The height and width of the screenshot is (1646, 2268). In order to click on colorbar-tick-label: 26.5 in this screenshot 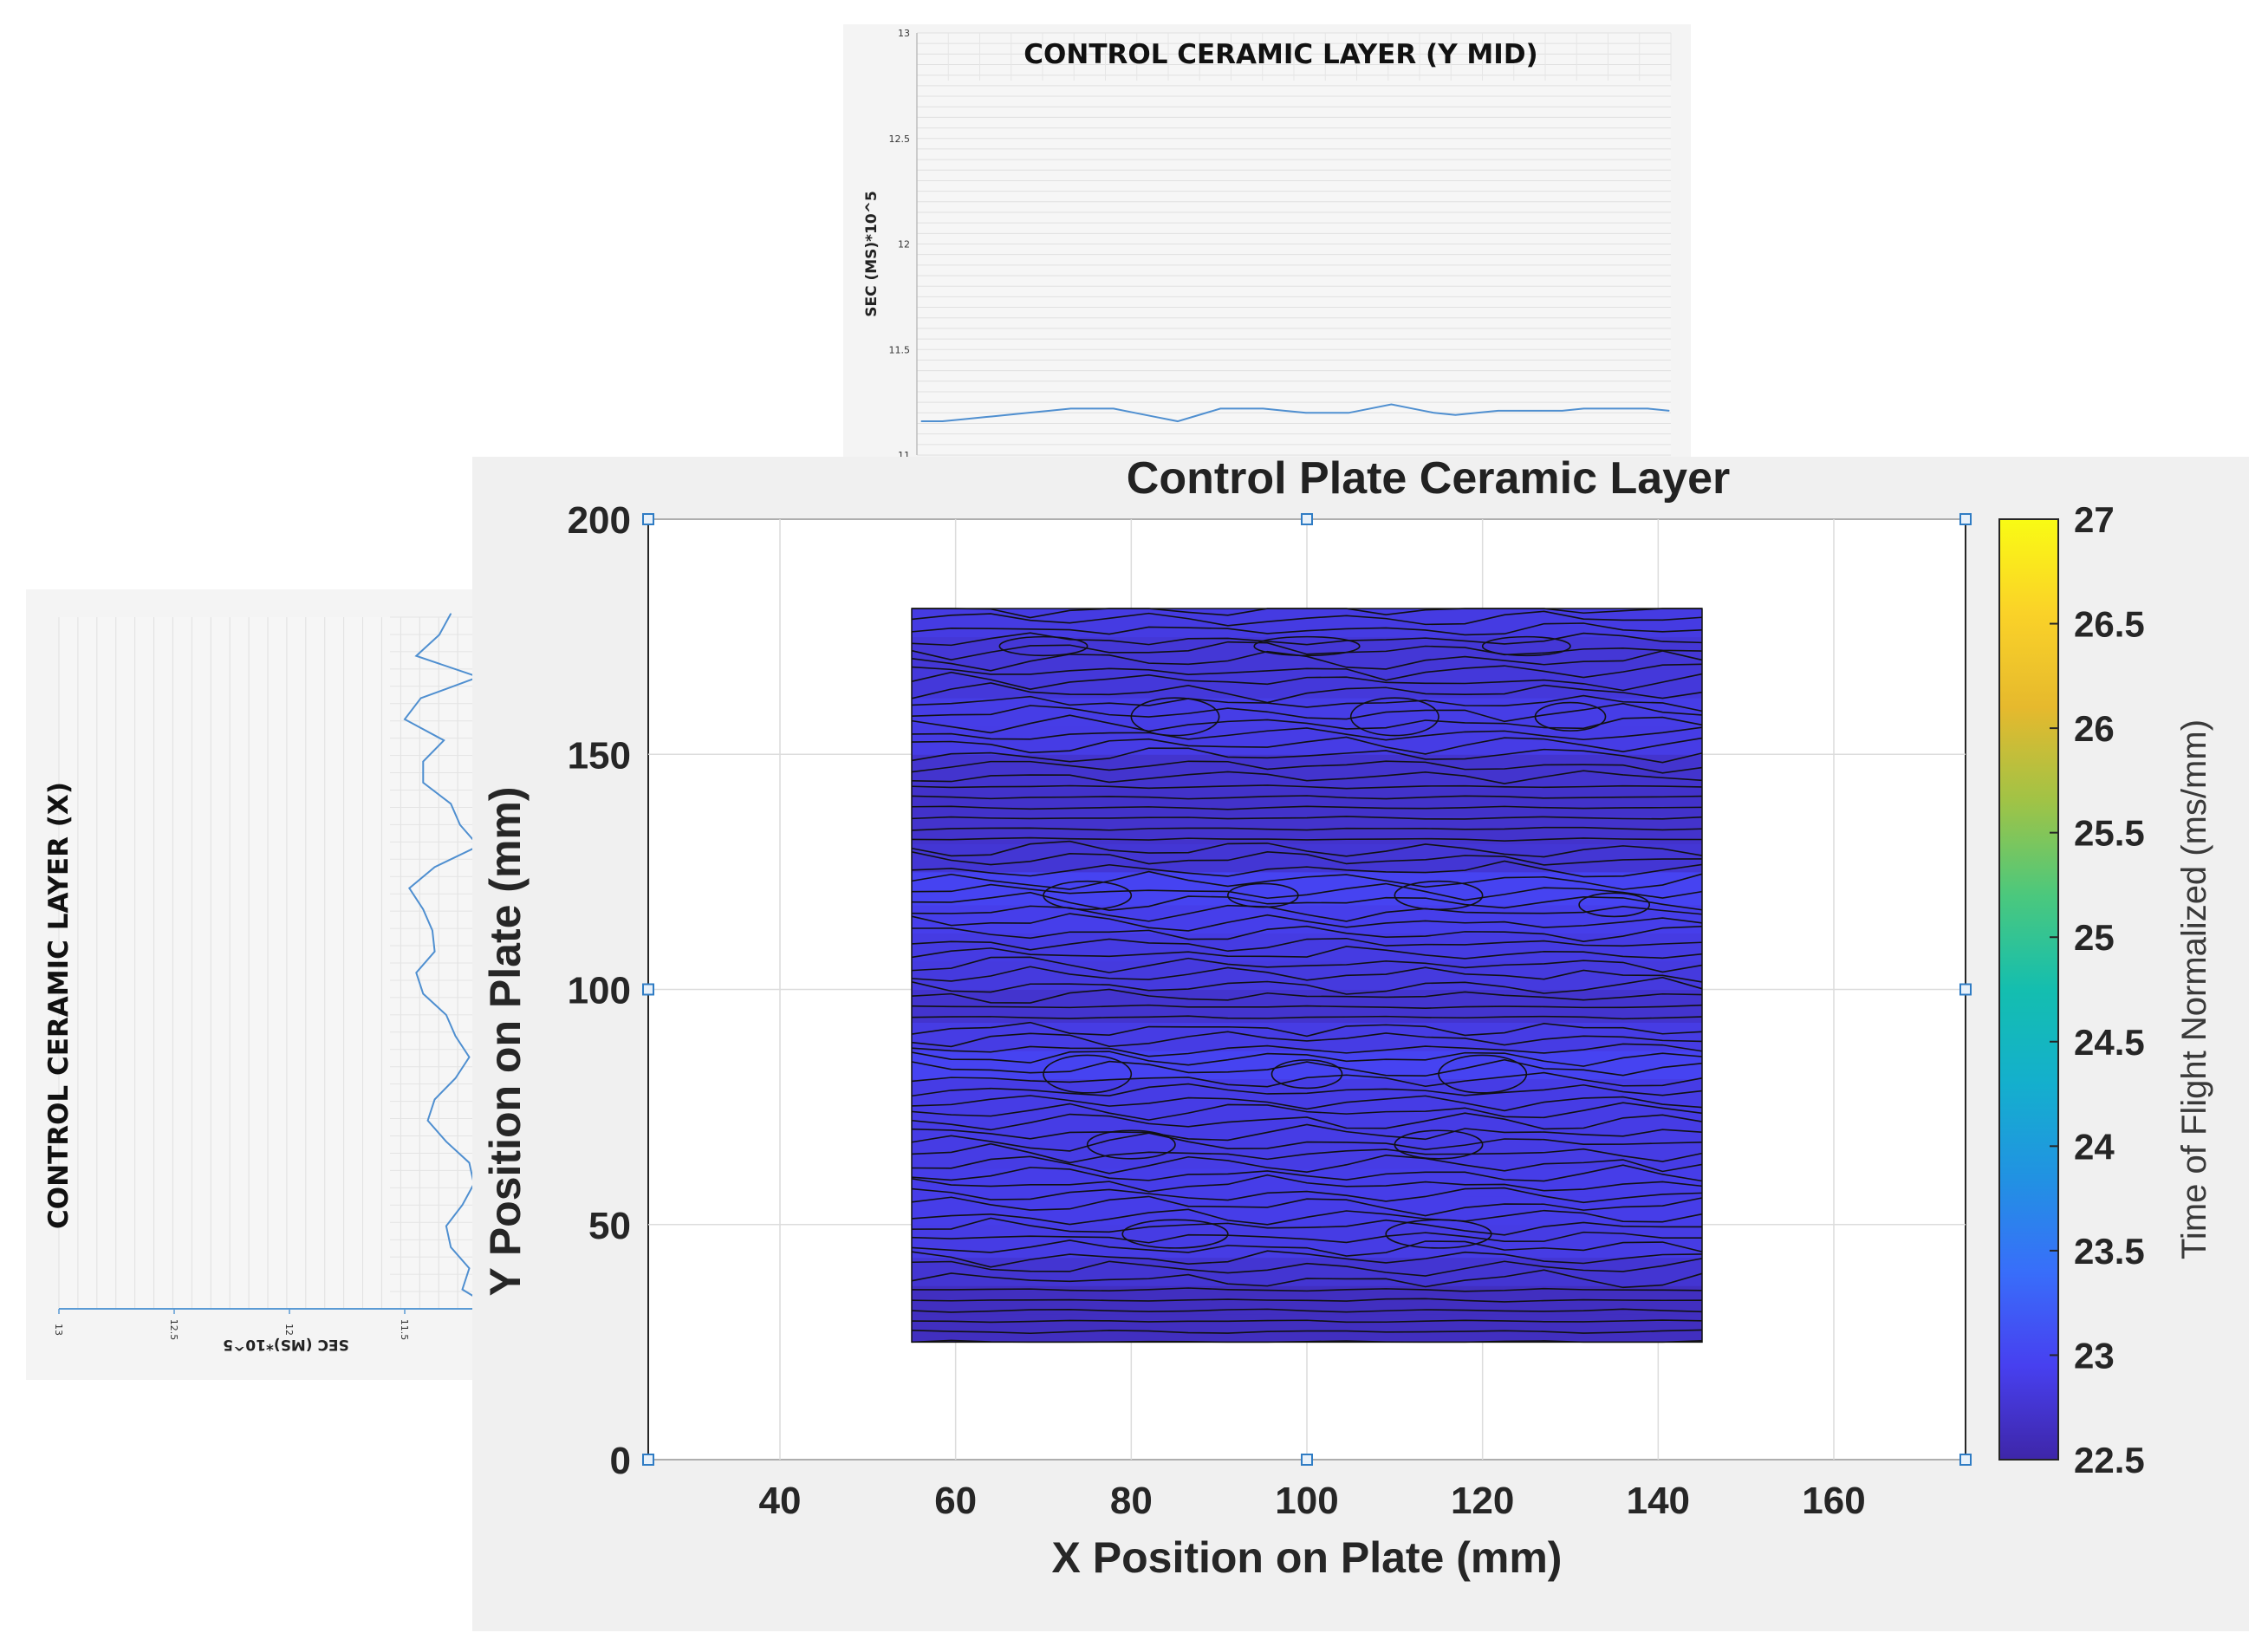, I will do `click(2109, 624)`.